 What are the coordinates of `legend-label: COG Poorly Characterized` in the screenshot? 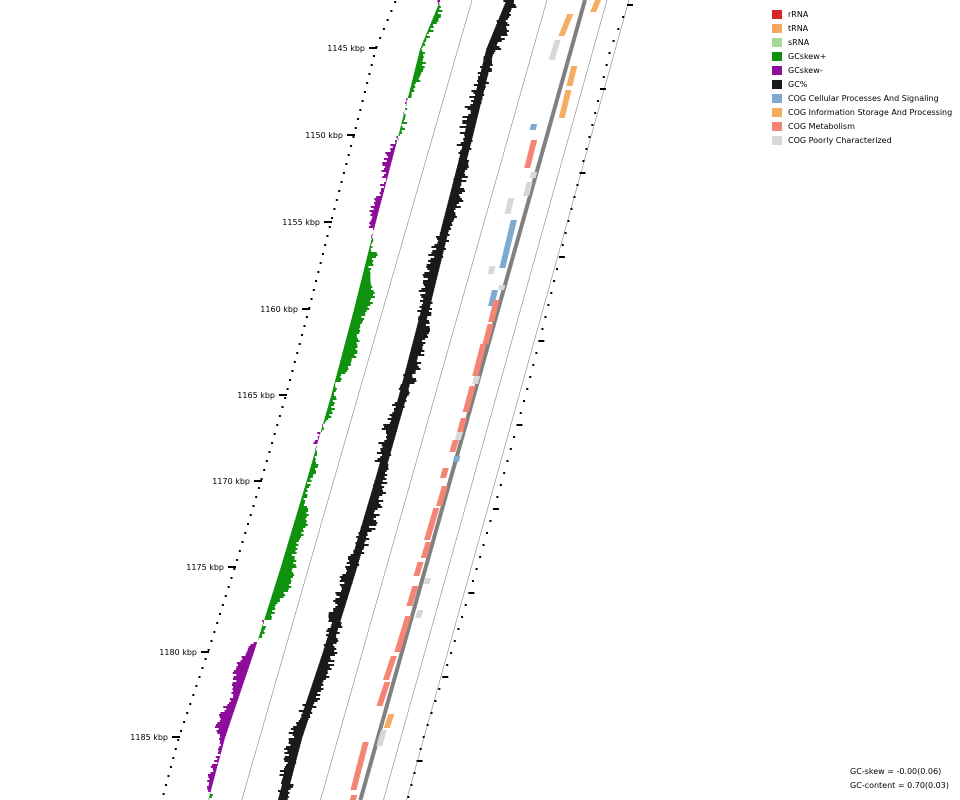 It's located at (840, 140).